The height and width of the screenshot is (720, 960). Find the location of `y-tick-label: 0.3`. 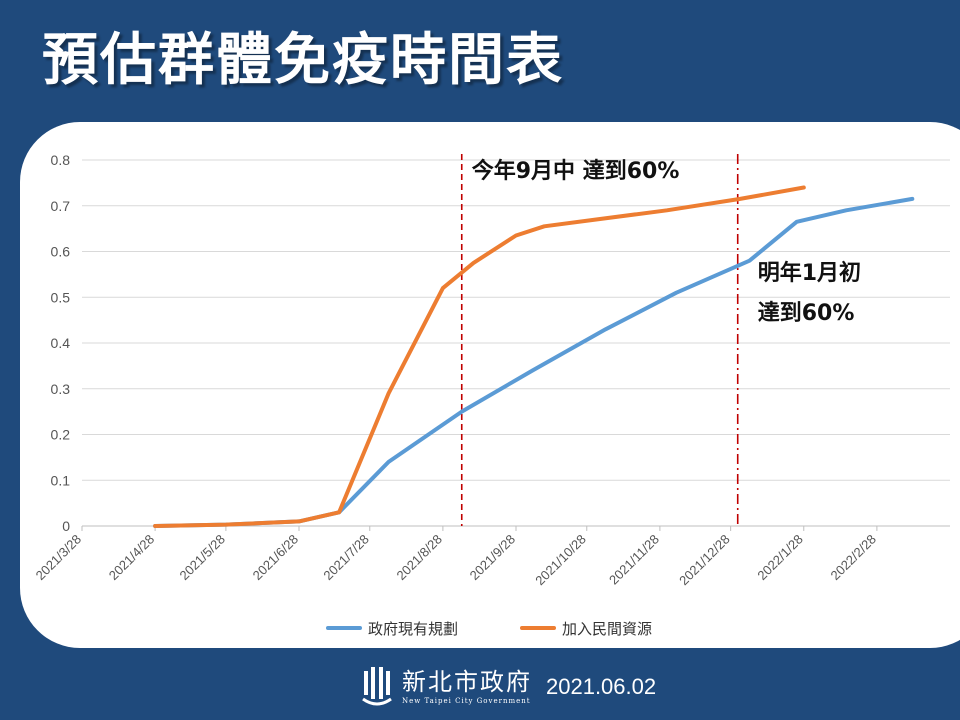

y-tick-label: 0.3 is located at coordinates (61, 389).